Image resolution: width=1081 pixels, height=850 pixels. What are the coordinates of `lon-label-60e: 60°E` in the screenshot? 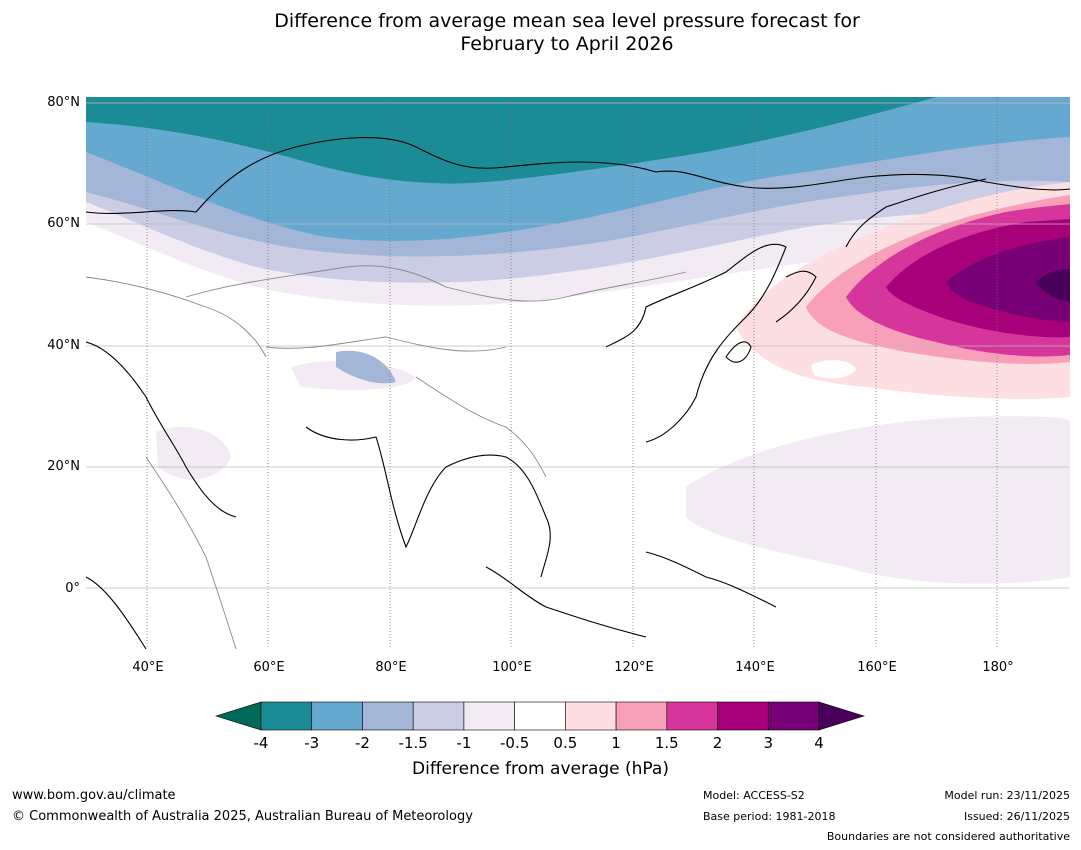 It's located at (269, 667).